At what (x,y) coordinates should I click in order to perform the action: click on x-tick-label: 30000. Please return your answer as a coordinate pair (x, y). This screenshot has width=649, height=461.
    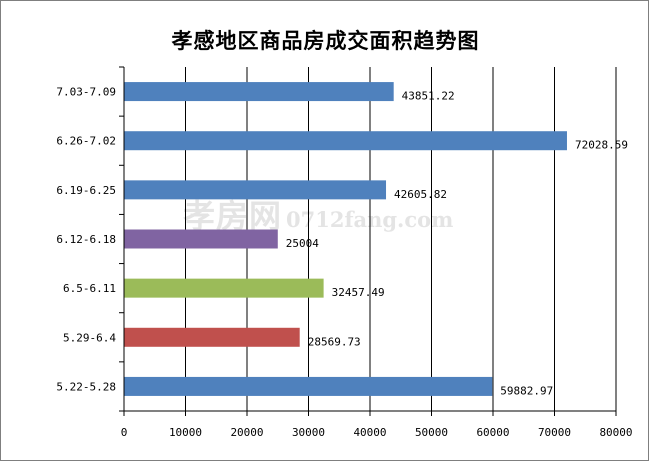
    Looking at the image, I should click on (308, 432).